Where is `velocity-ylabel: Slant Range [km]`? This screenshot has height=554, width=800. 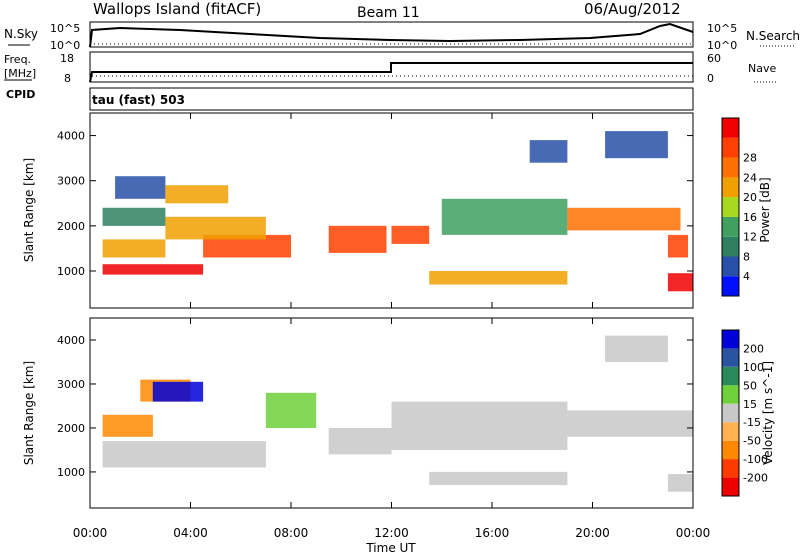
velocity-ylabel: Slant Range [km] is located at coordinates (29, 413).